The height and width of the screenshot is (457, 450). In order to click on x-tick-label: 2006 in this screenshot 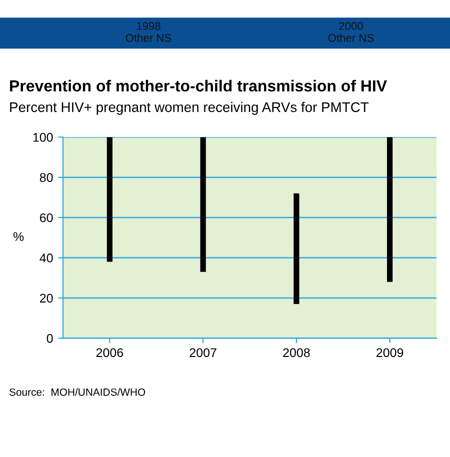, I will do `click(110, 353)`.